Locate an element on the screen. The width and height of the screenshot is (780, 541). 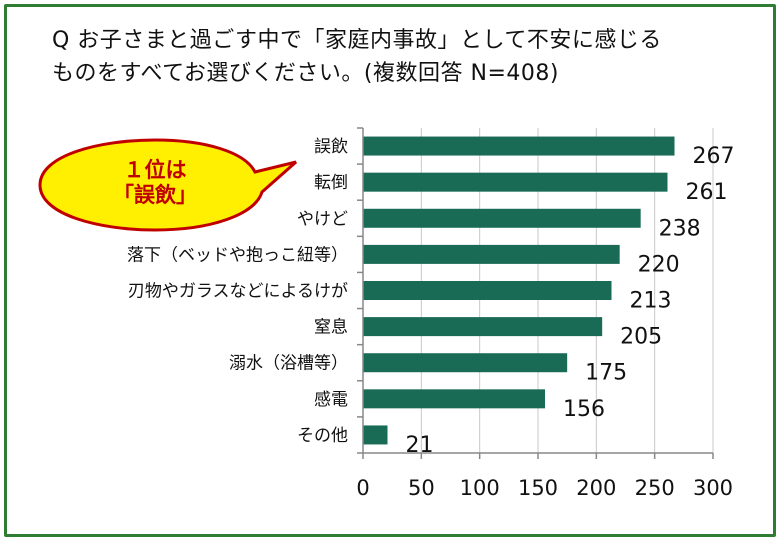
category-label-0: 誤飲 is located at coordinates (331, 147).